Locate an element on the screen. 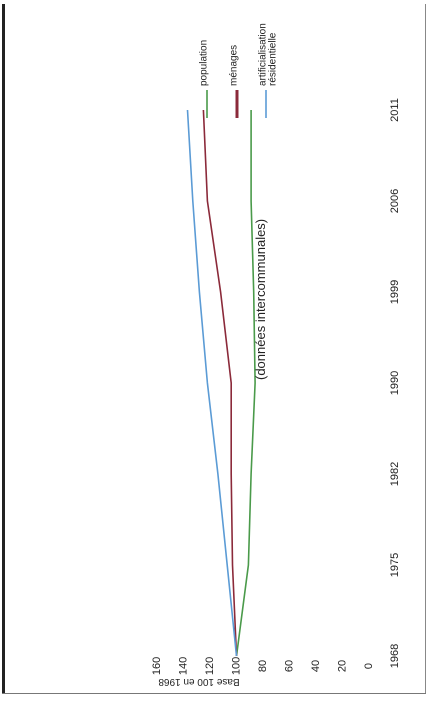 The image size is (431, 714). frame-bottom-border is located at coordinates (214, 693).